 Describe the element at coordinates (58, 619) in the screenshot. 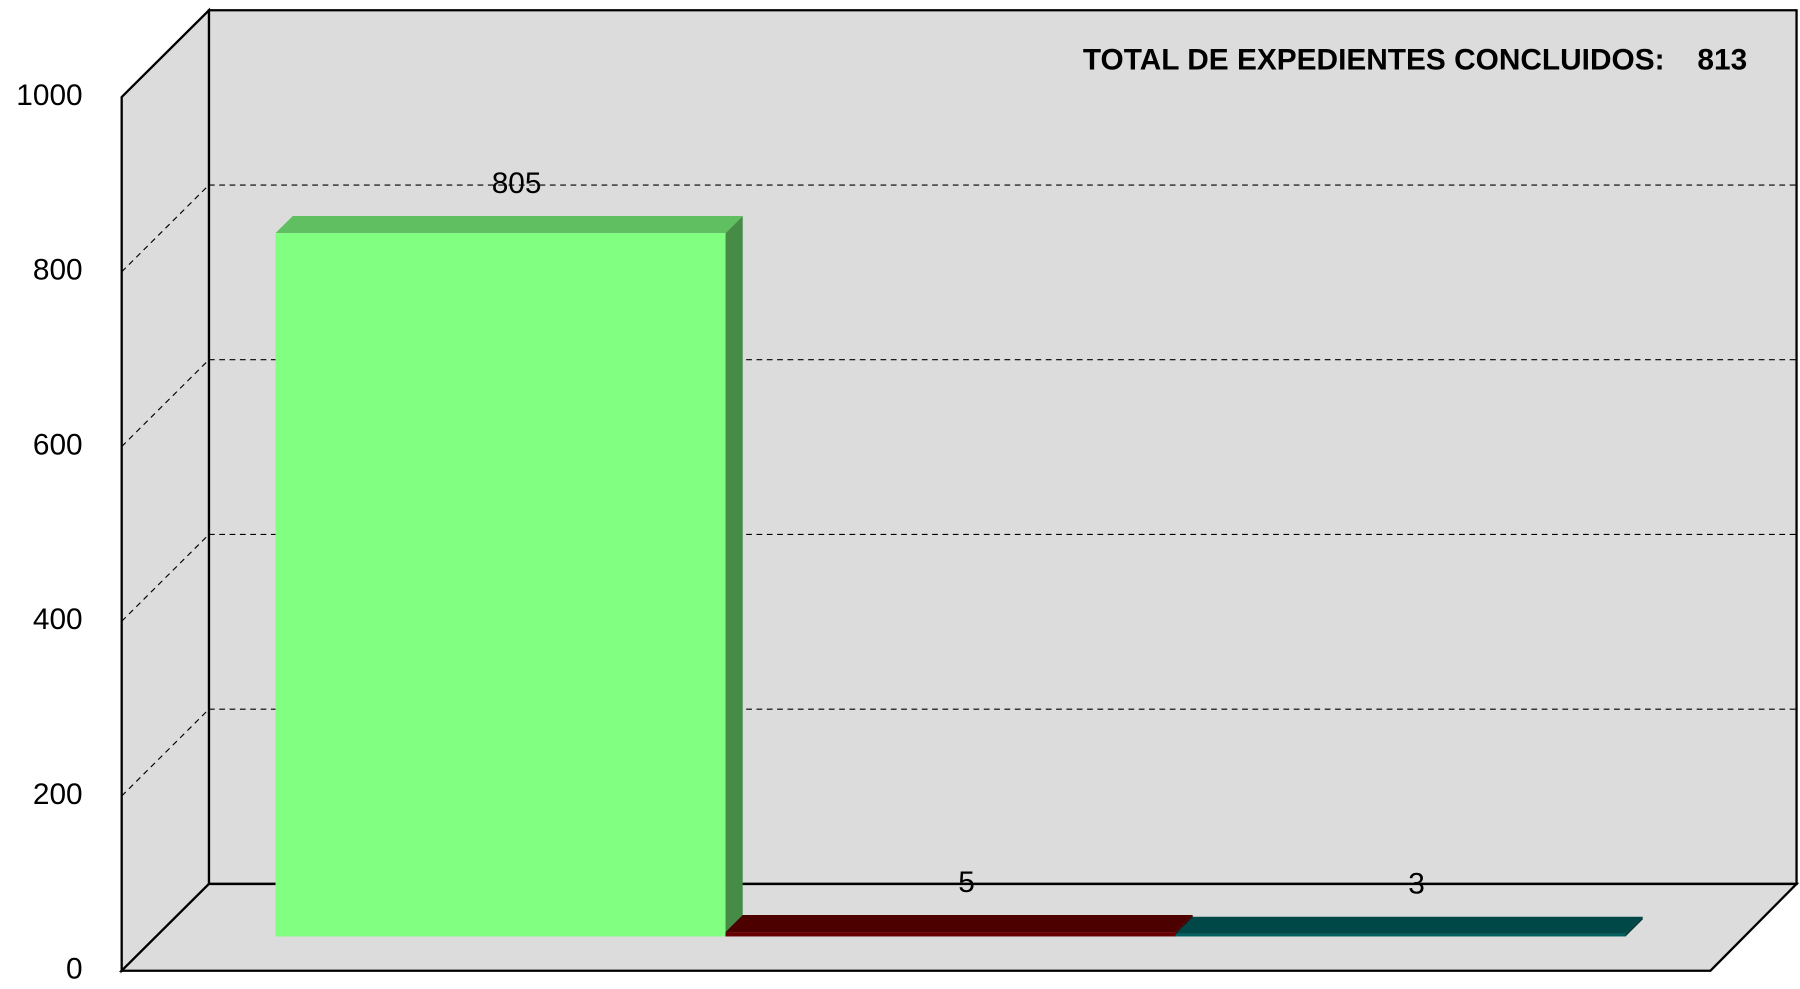

I see `y-tick-label: 400` at that location.